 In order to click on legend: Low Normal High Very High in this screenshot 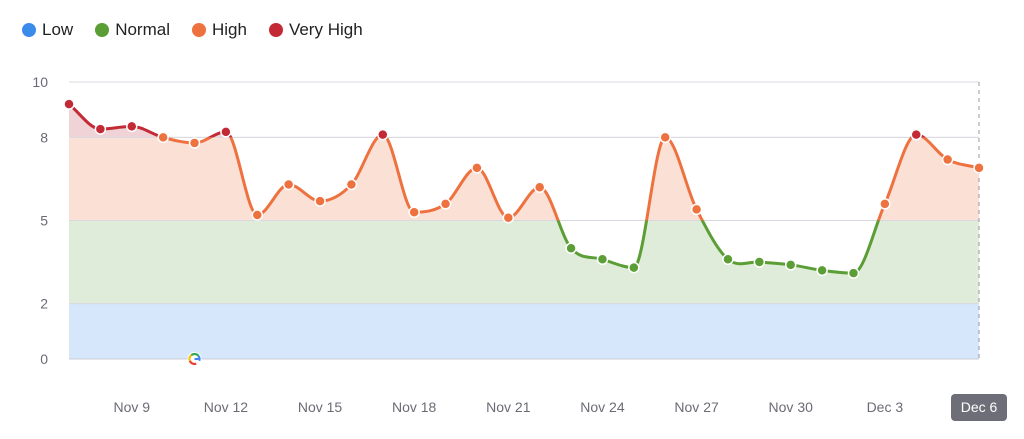, I will do `click(192, 30)`.